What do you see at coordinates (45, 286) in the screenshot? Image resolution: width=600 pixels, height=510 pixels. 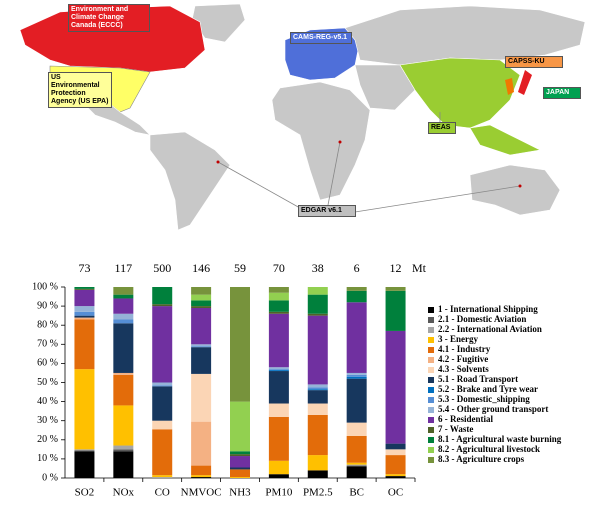 I see `y-tick-label: 100 %` at bounding box center [45, 286].